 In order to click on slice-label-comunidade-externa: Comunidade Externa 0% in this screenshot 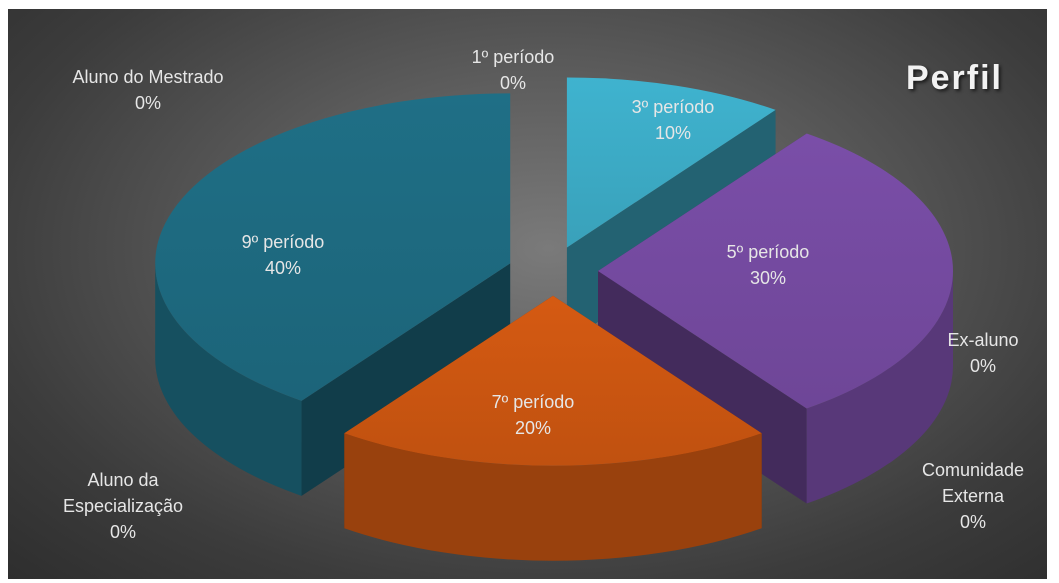, I will do `click(973, 496)`.